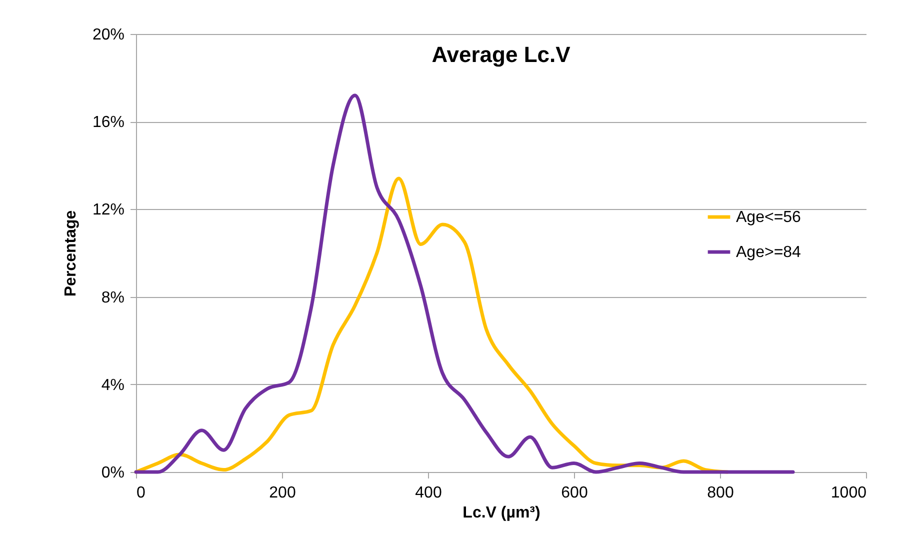 The height and width of the screenshot is (550, 906). What do you see at coordinates (574, 493) in the screenshot?
I see `x-tick-label: 600` at bounding box center [574, 493].